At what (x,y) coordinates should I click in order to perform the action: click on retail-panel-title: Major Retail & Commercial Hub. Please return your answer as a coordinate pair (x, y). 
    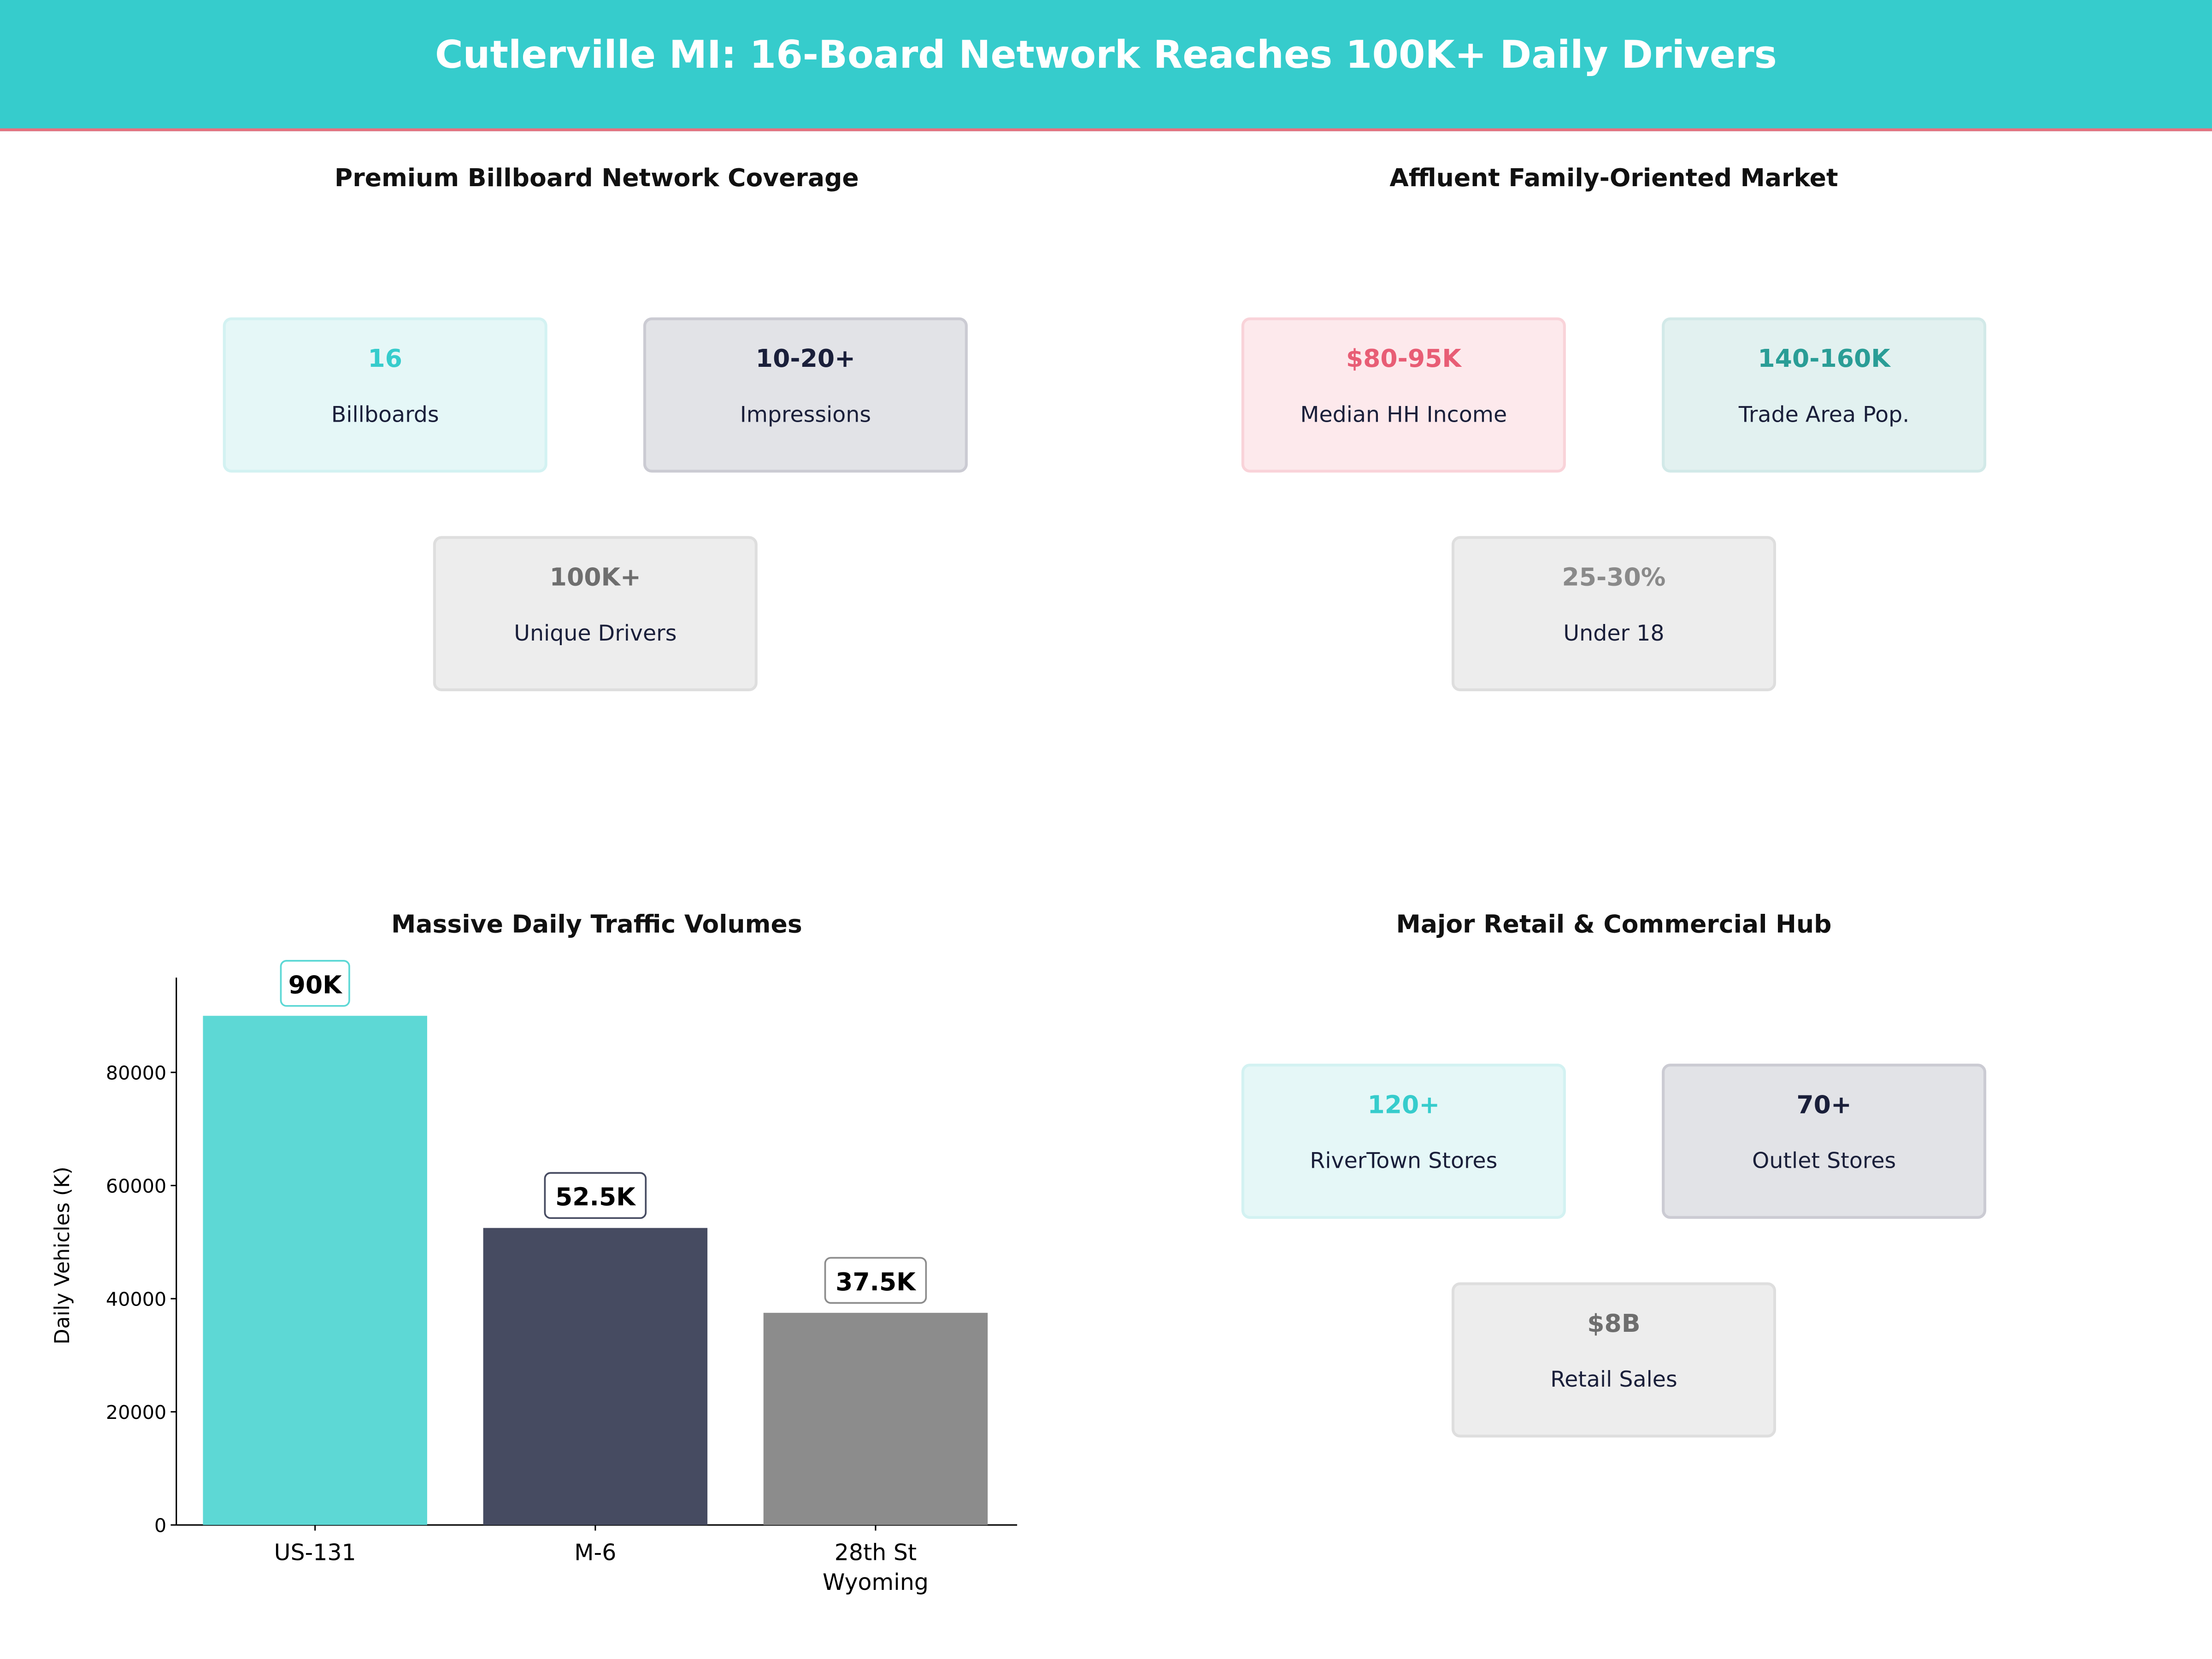
    Looking at the image, I should click on (1614, 925).